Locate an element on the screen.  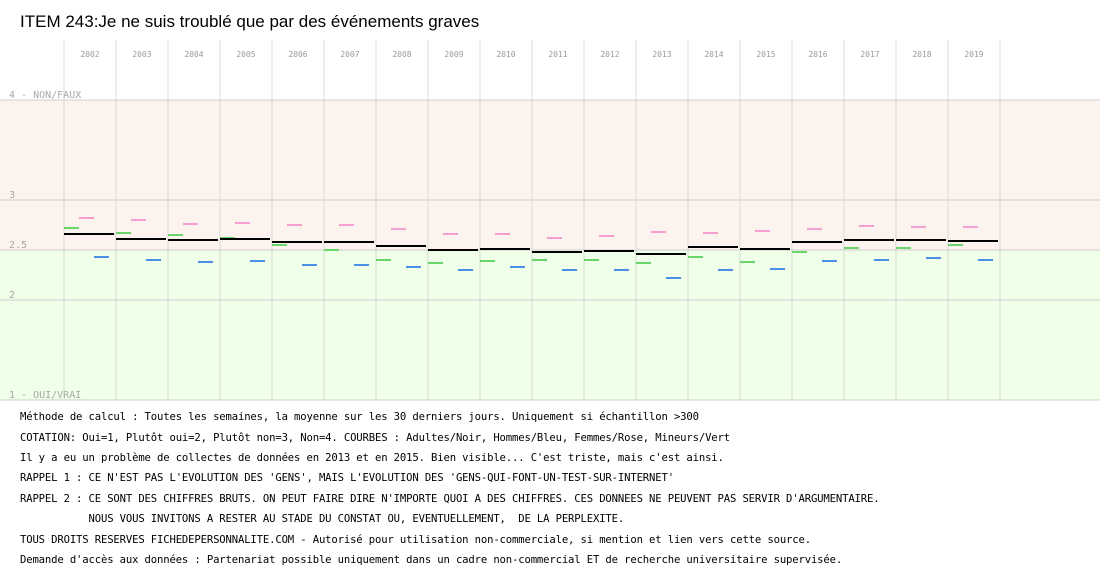
x-tick-label: 2019 is located at coordinates (973, 54).